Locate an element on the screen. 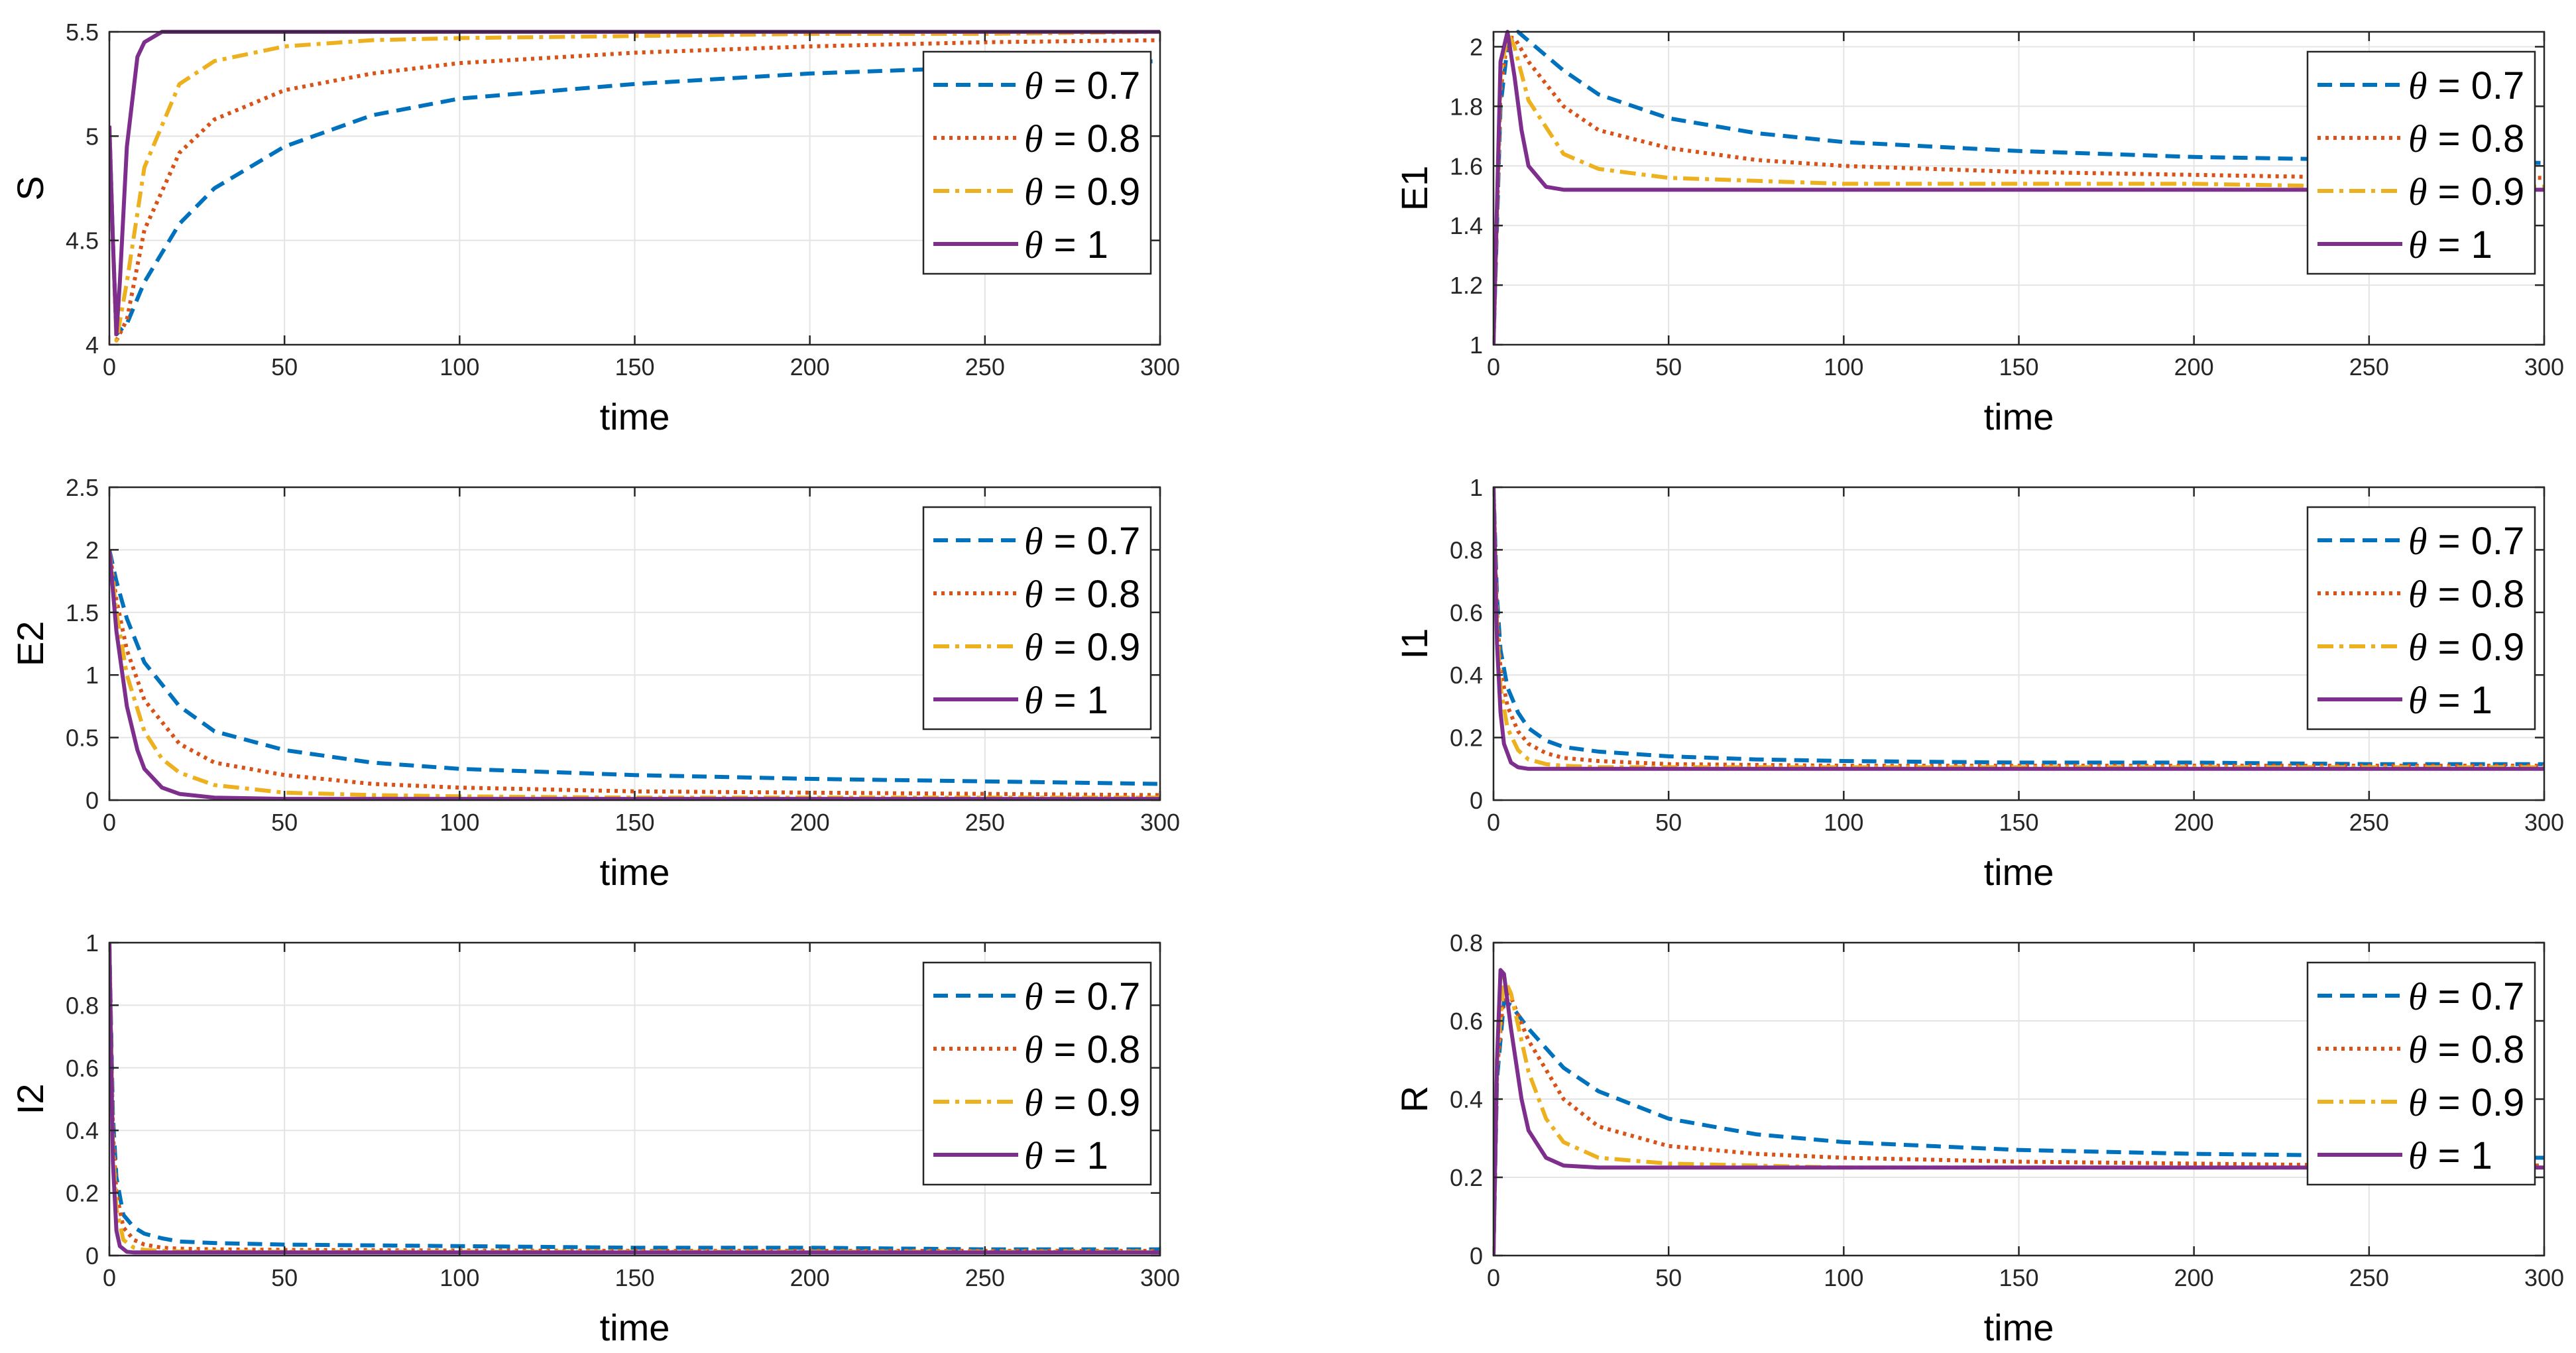 Image resolution: width=2576 pixels, height=1353 pixels. y-tick-label: 1.5 is located at coordinates (82, 613).